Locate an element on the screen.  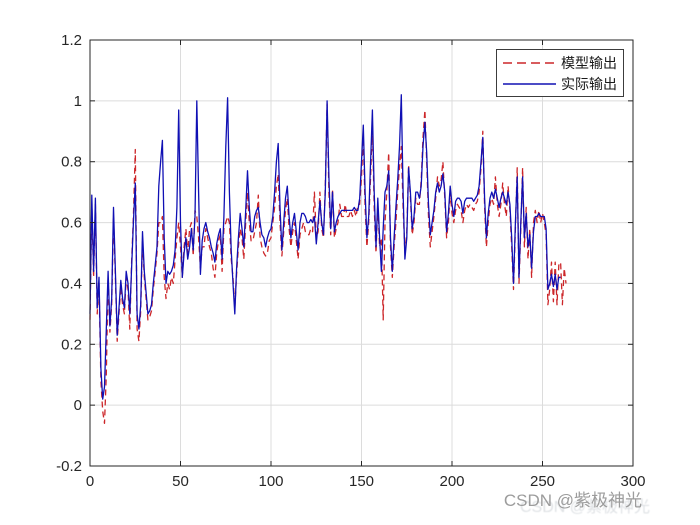
x-tick-label: 250 is located at coordinates (542, 481).